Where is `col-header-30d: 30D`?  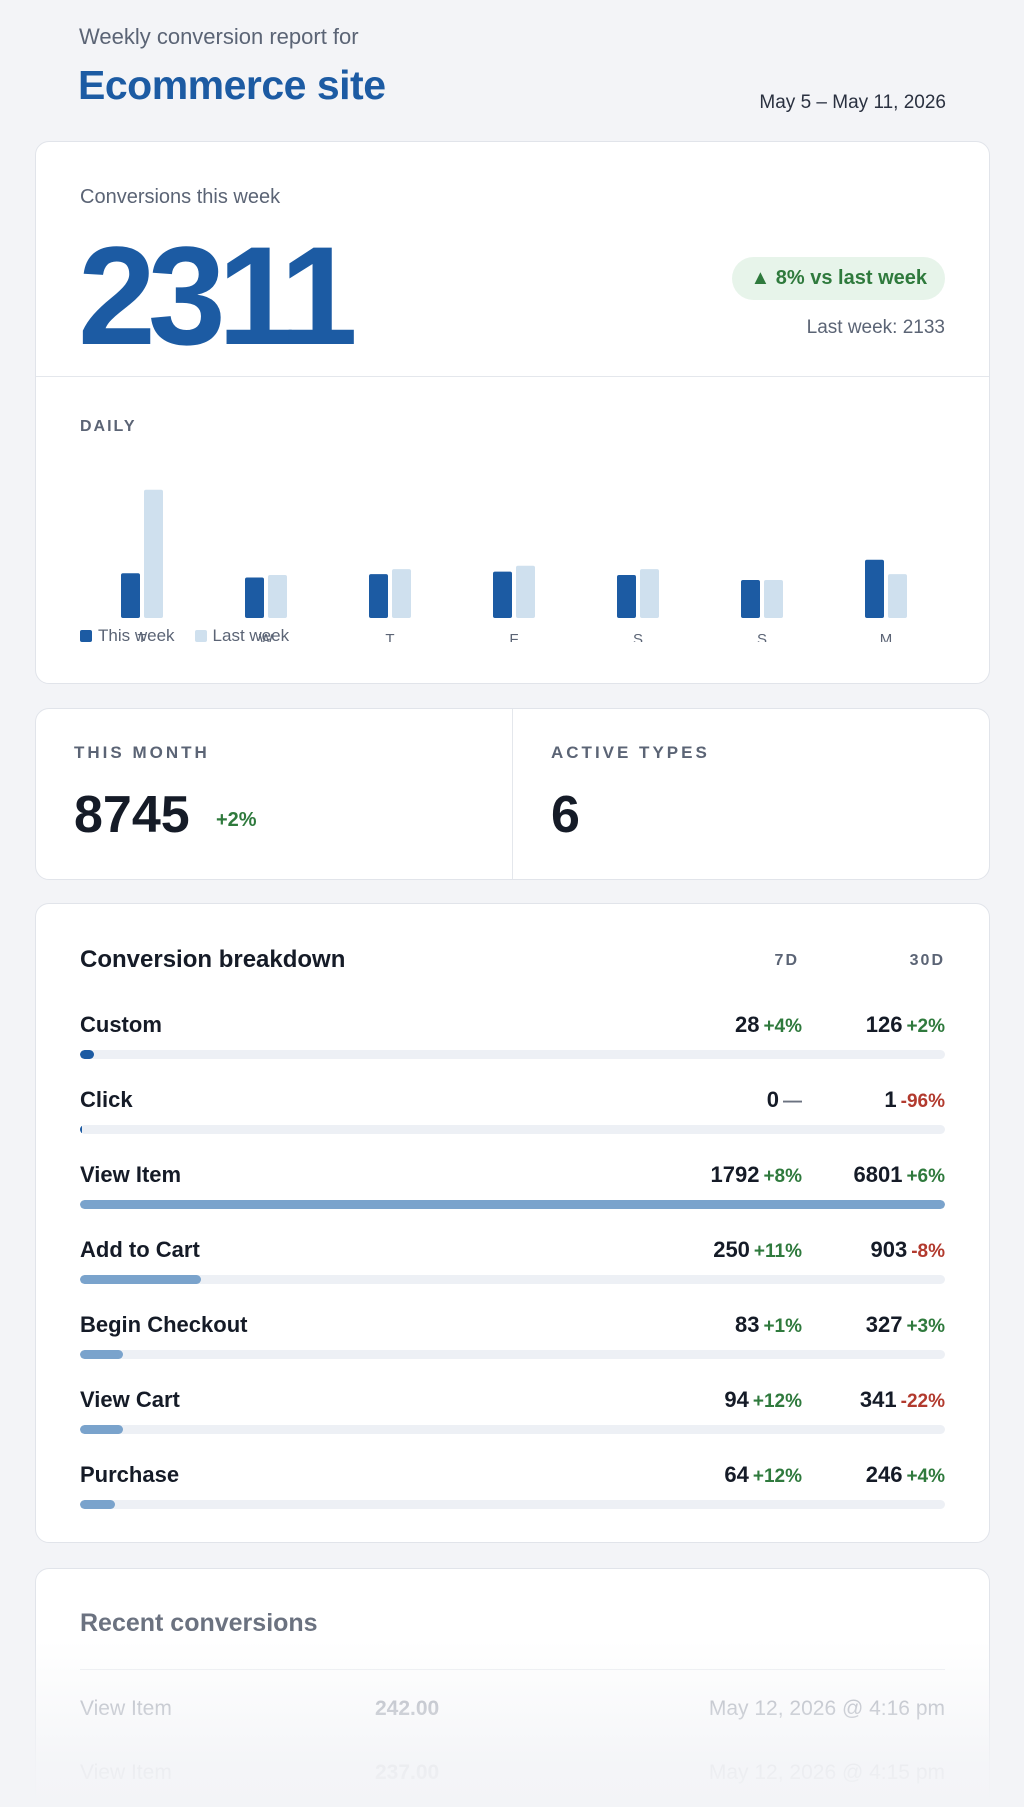
col-header-30d: 30D is located at coordinates (927, 960).